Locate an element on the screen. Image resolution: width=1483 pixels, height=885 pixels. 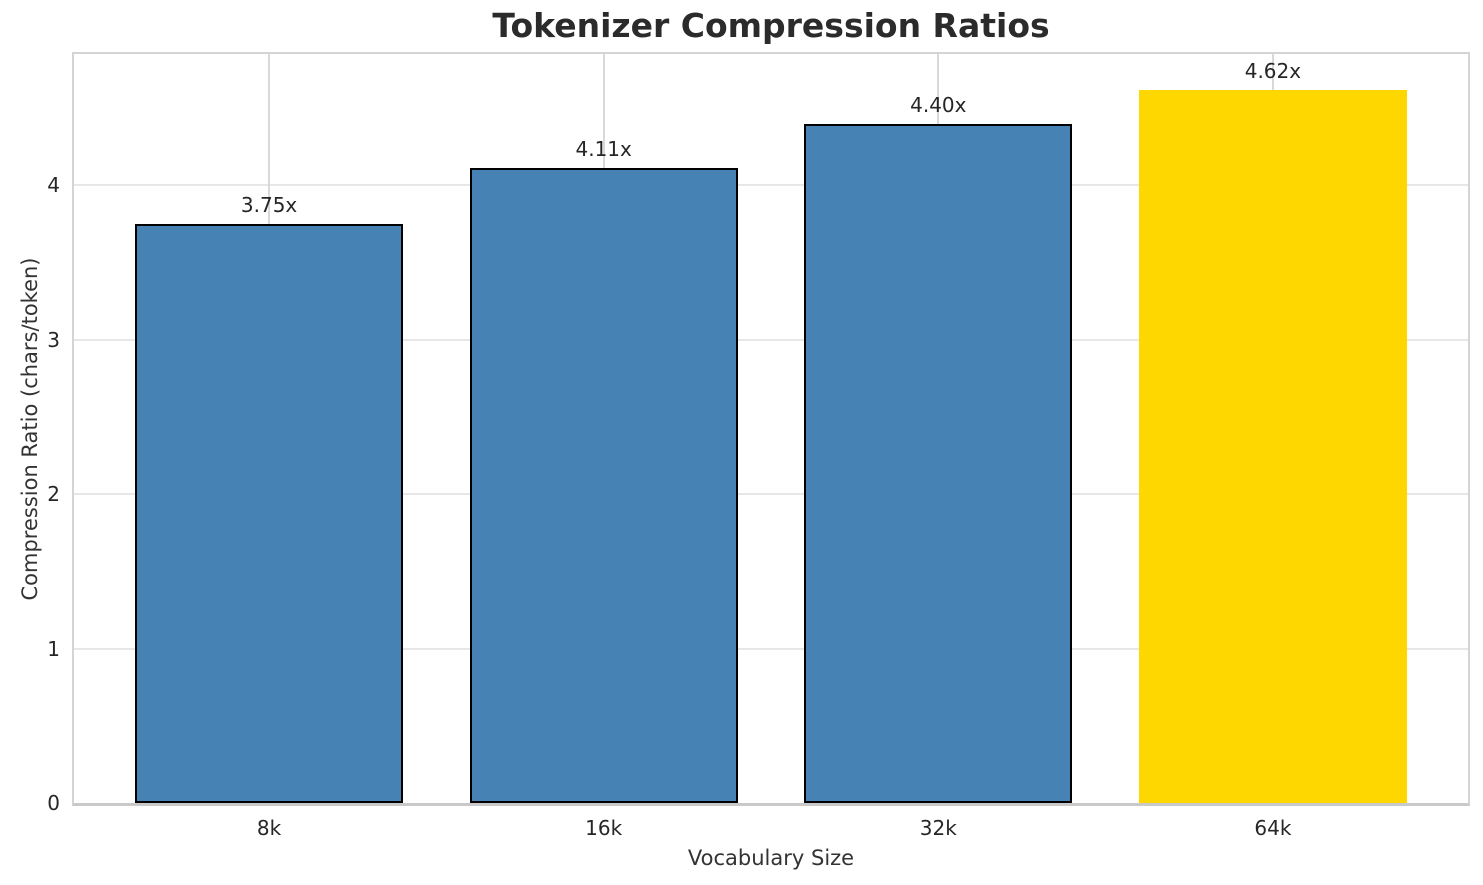
x-tick-label: 16k is located at coordinates (604, 828).